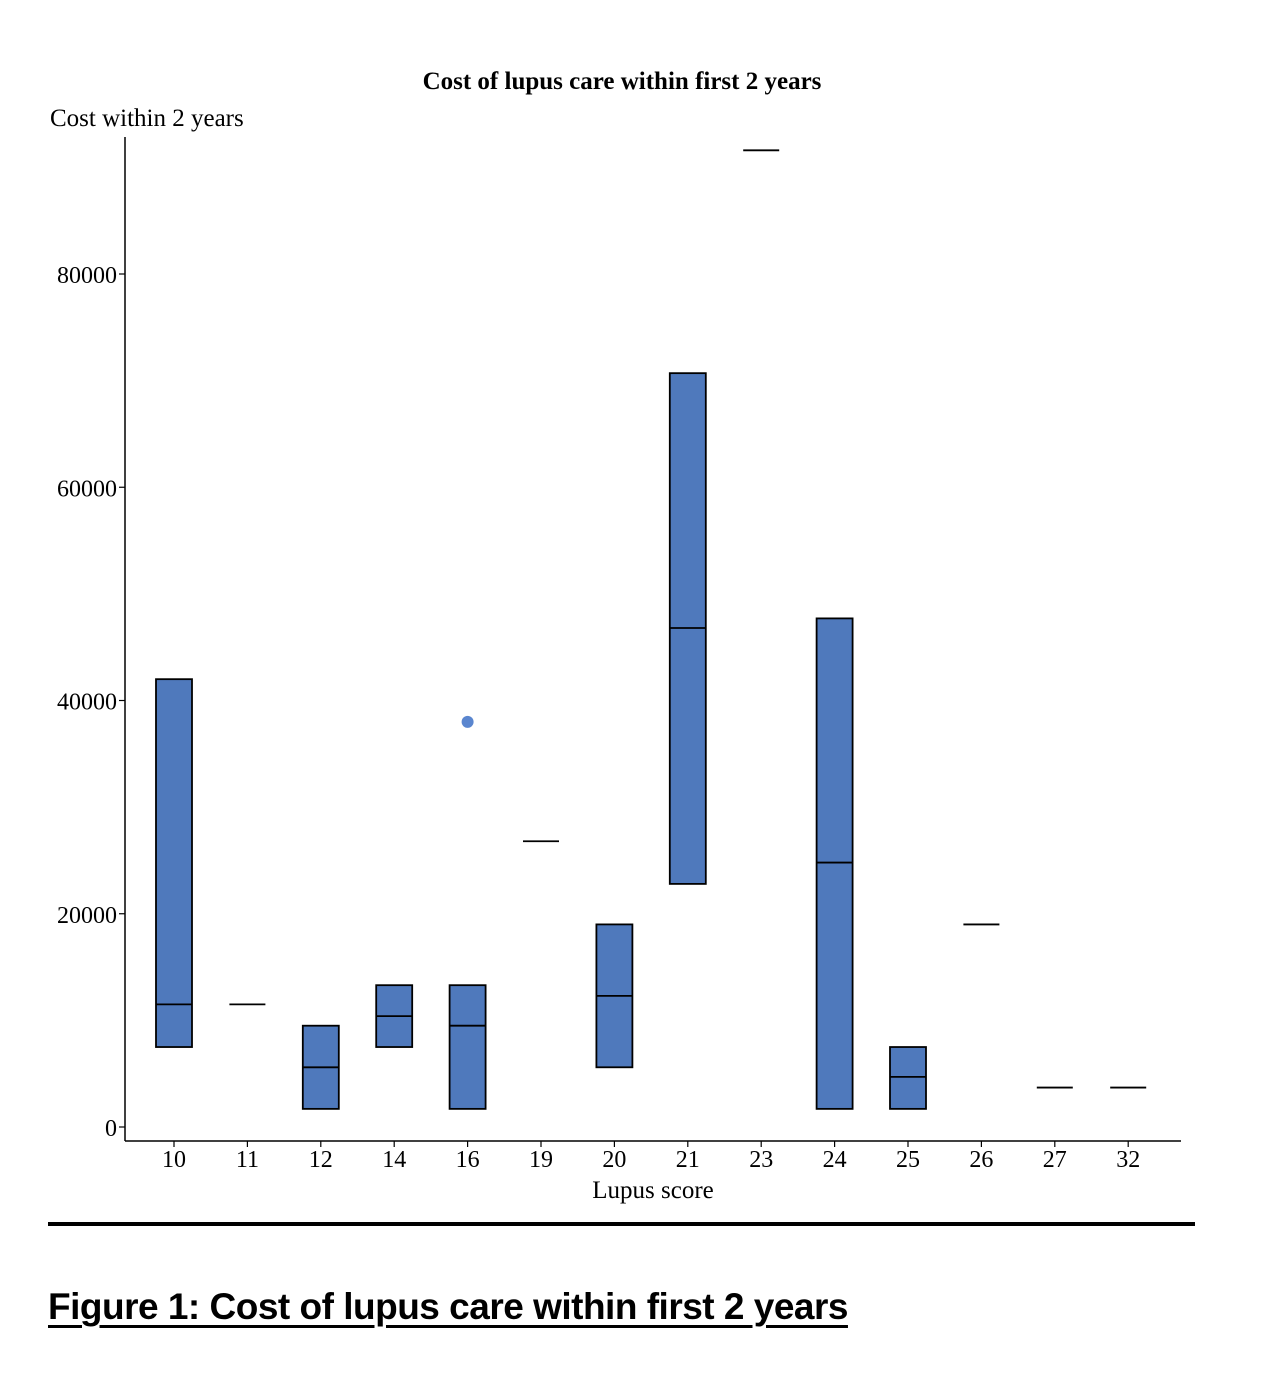 The width and height of the screenshot is (1276, 1382). What do you see at coordinates (321, 1160) in the screenshot?
I see `x-tick-label: 12` at bounding box center [321, 1160].